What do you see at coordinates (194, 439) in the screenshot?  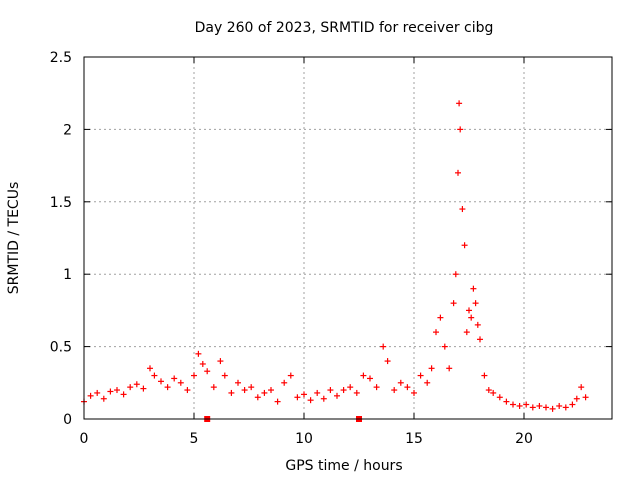 I see `x-tick-label: 5` at bounding box center [194, 439].